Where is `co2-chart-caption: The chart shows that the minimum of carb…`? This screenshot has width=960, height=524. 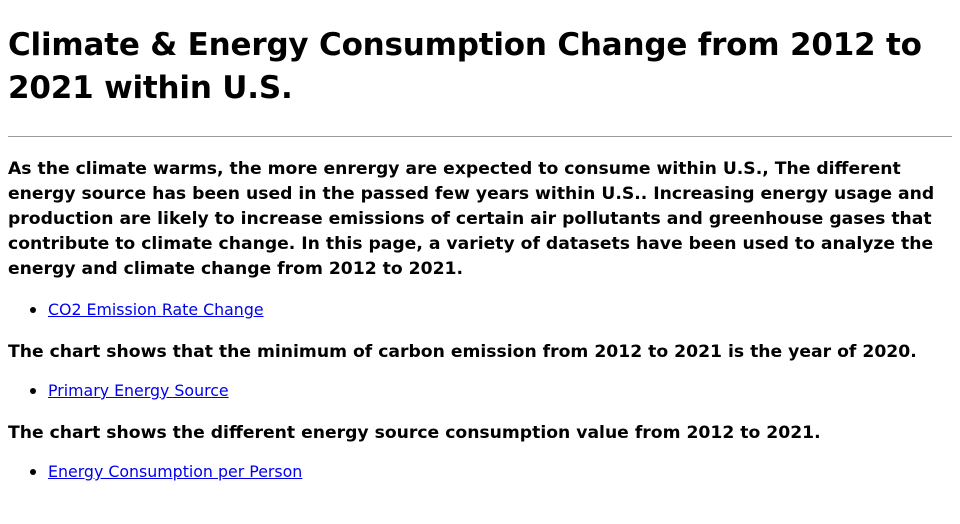
co2-chart-caption: The chart shows that the minimum of carb… is located at coordinates (462, 352).